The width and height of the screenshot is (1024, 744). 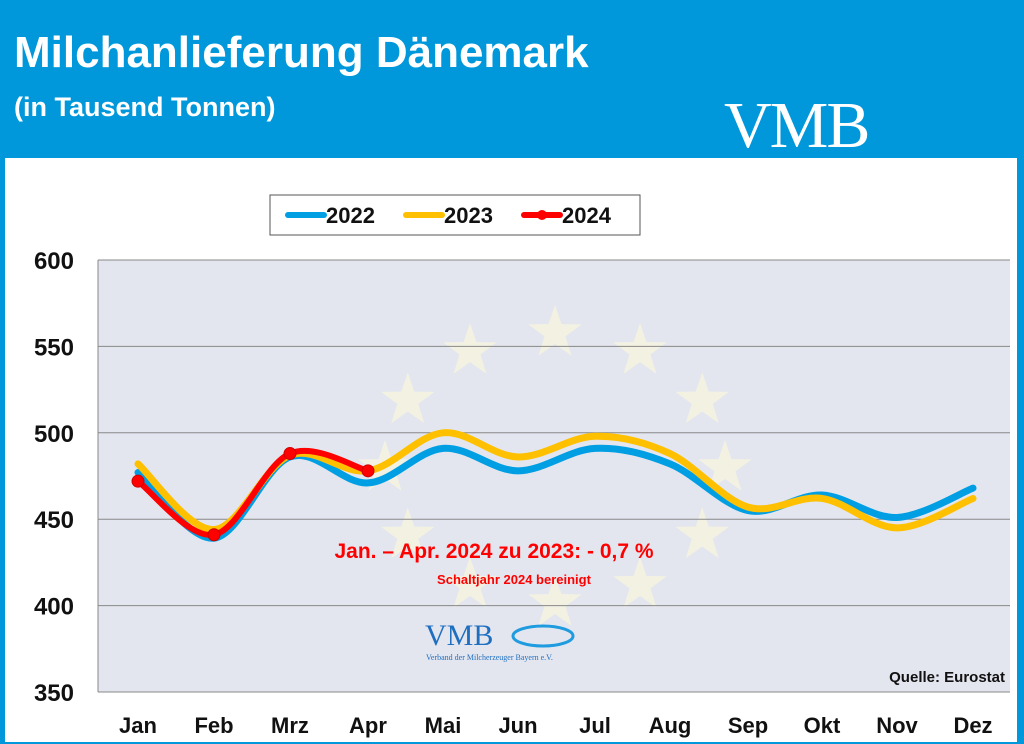 I want to click on vmb-logo: VMB, so click(x=797, y=125).